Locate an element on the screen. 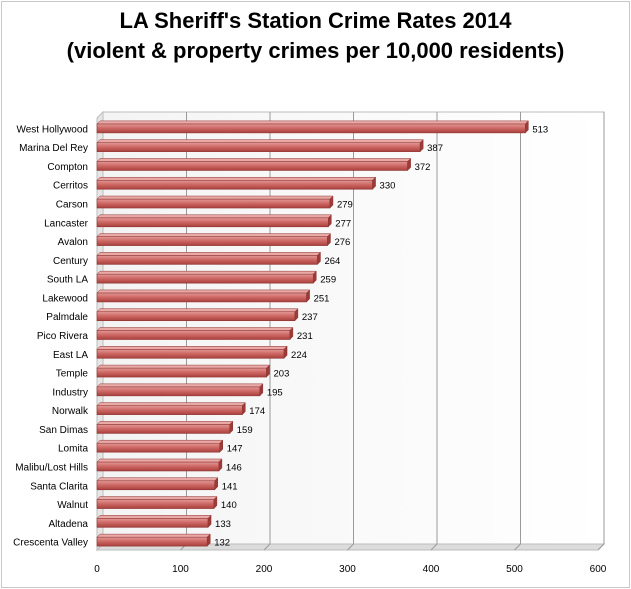  data-label: 159 is located at coordinates (245, 430).